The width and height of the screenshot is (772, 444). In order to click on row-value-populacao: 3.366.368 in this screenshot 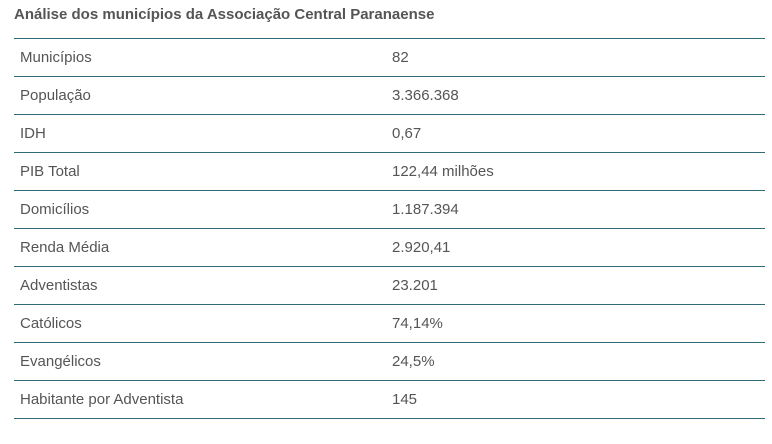, I will do `click(425, 95)`.